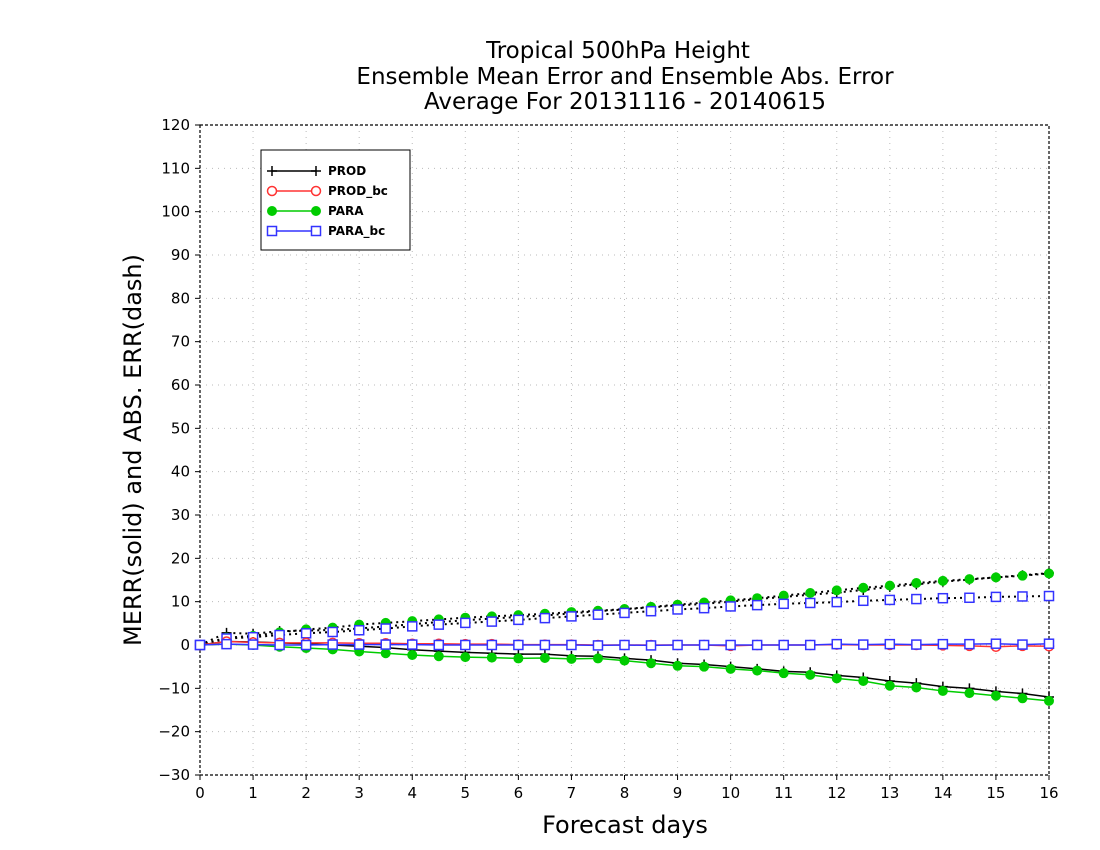 This screenshot has width=1100, height=850. Describe the element at coordinates (175, 212) in the screenshot. I see `y-tick-label: 100` at that location.